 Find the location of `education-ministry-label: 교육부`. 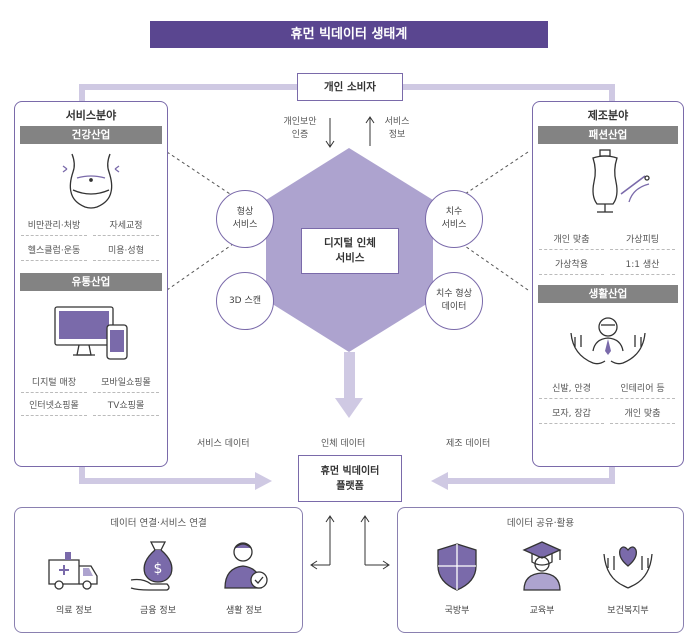

education-ministry-label: 교육부 is located at coordinates (542, 611).